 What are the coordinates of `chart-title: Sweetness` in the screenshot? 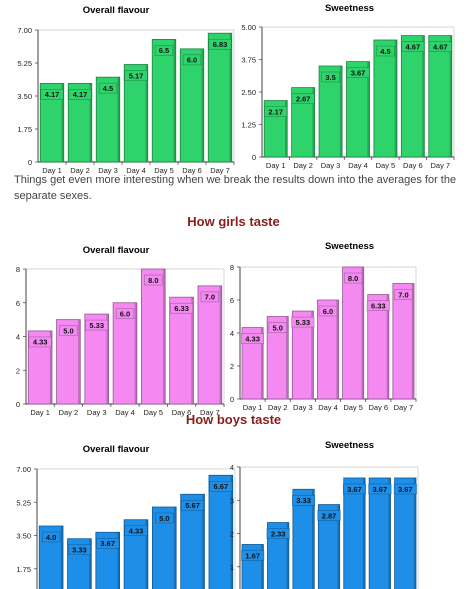 It's located at (349, 445).